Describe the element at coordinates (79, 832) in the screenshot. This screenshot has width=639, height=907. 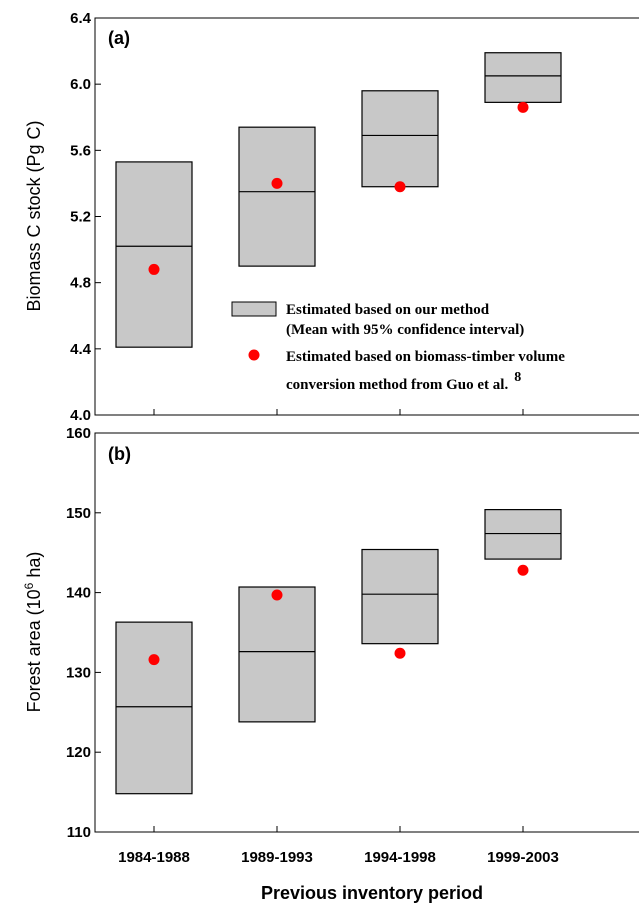
I see `y-tick-label: 110` at that location.